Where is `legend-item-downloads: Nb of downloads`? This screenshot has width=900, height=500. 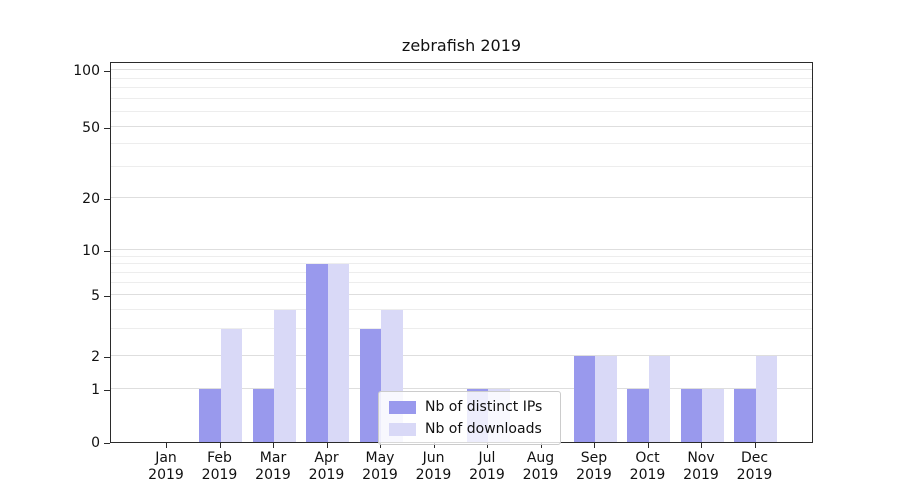
legend-item-downloads: Nb of downloads is located at coordinates (469, 429).